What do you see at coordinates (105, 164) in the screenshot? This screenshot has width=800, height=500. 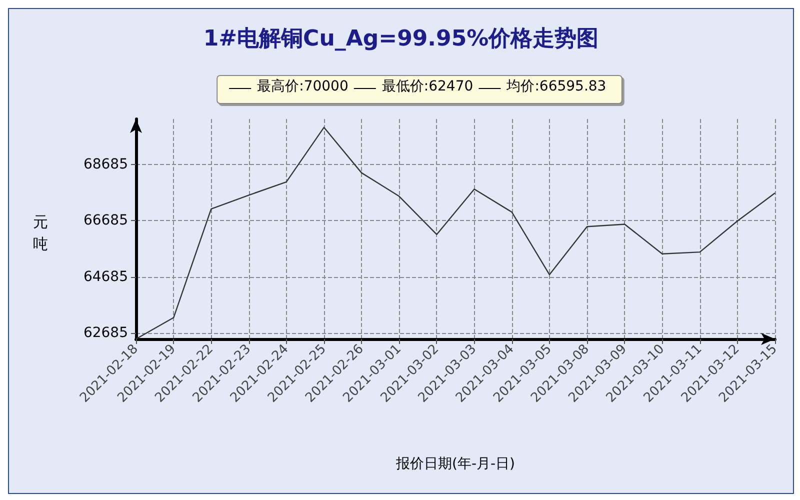 I see `y-tick-label: 68685` at bounding box center [105, 164].